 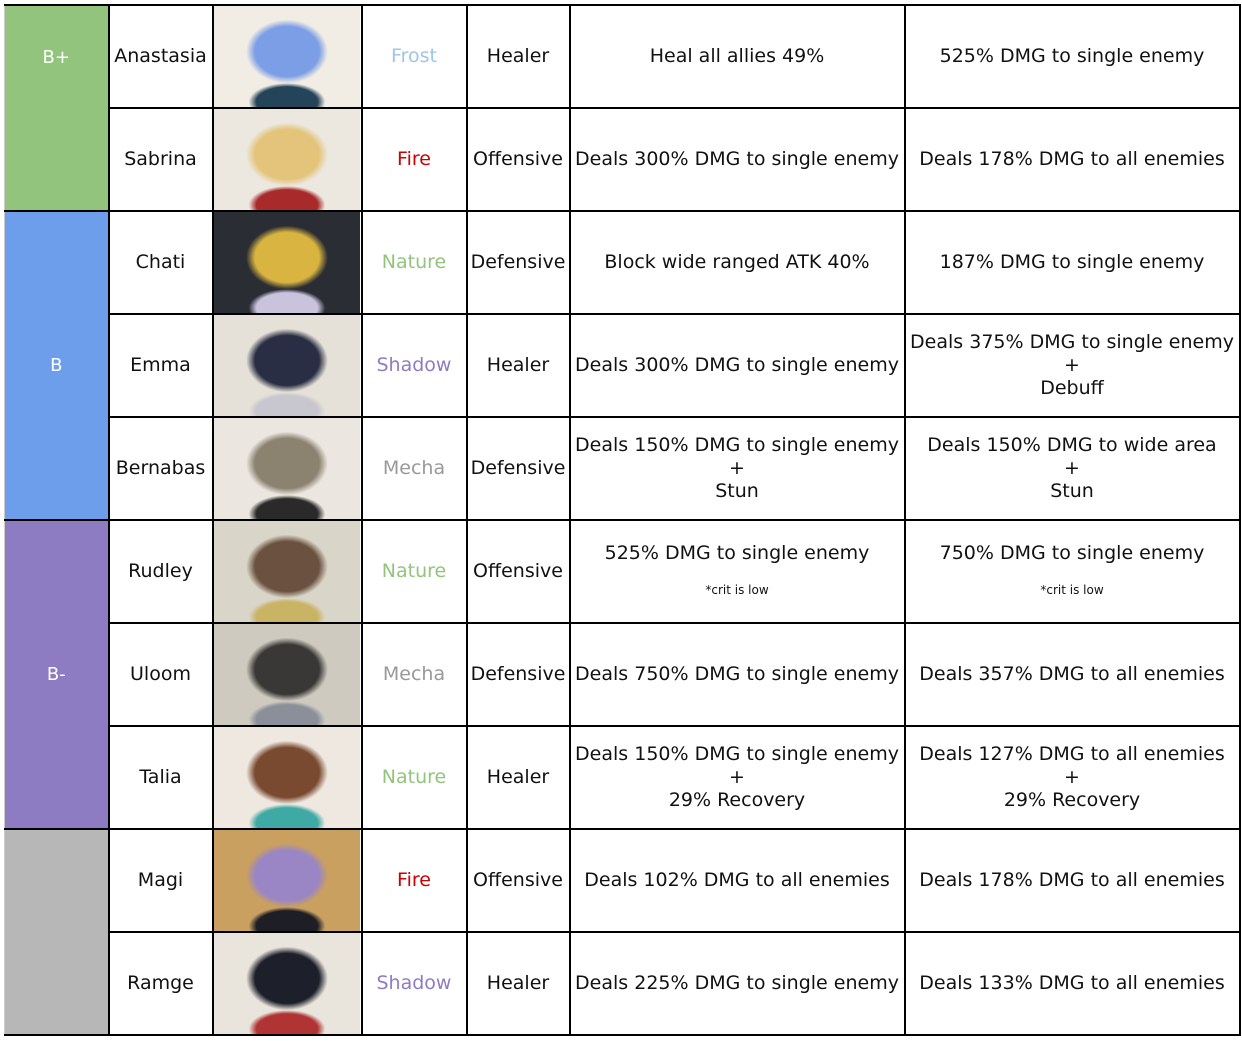 I want to click on skill-2: 750% DMG to single enemy *crit is low, so click(x=1072, y=571).